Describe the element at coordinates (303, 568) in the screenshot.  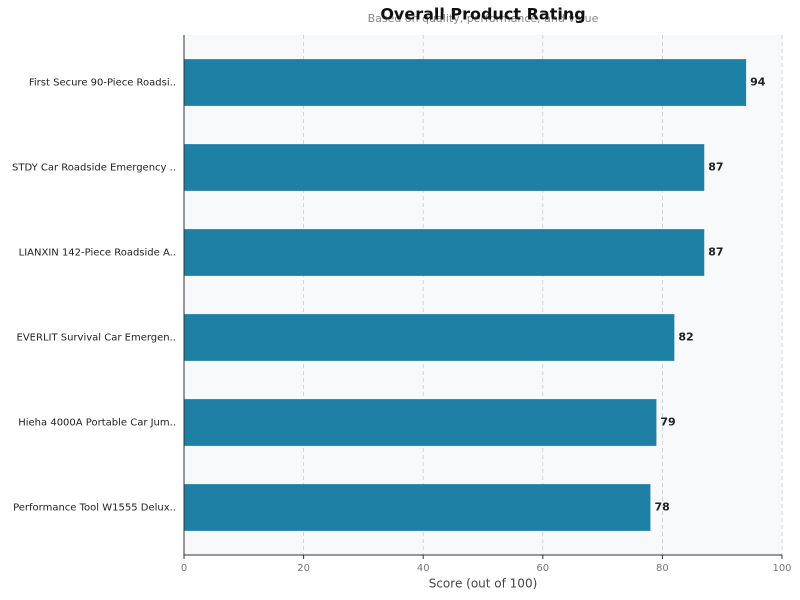
I see `x-tick-label: 20` at that location.